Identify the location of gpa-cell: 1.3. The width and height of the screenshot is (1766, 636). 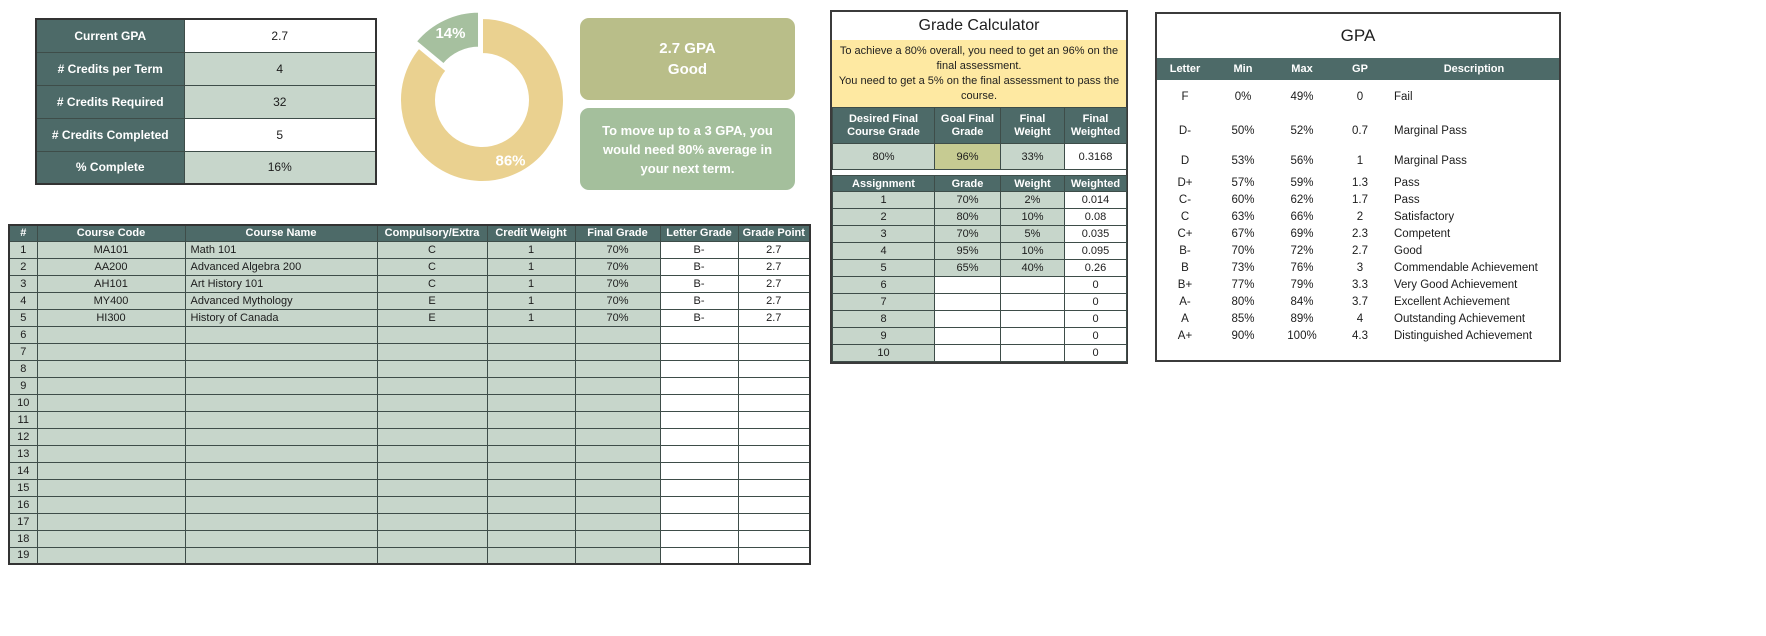
(1360, 182).